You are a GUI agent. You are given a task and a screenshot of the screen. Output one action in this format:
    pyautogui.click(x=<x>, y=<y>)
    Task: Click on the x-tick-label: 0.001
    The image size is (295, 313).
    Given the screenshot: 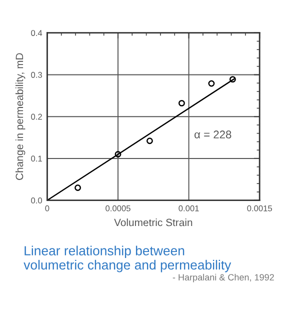 What is the action you would take?
    pyautogui.click(x=188, y=208)
    